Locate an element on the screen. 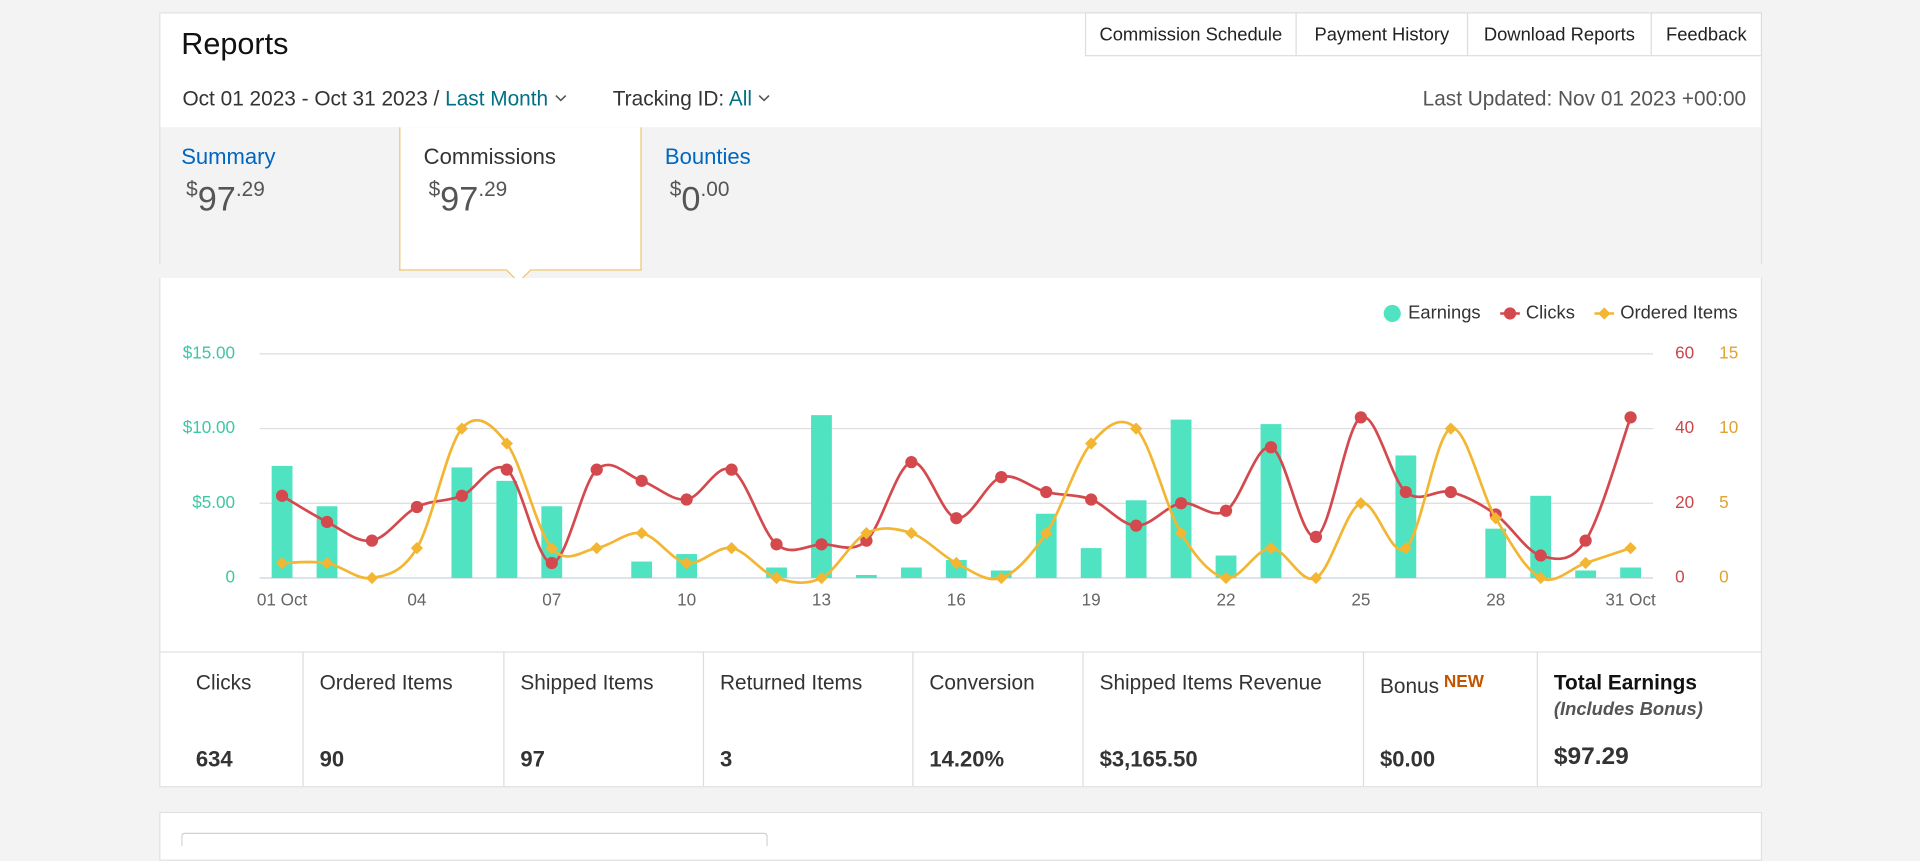 The width and height of the screenshot is (1920, 861). legend-label: Earnings is located at coordinates (1444, 311).